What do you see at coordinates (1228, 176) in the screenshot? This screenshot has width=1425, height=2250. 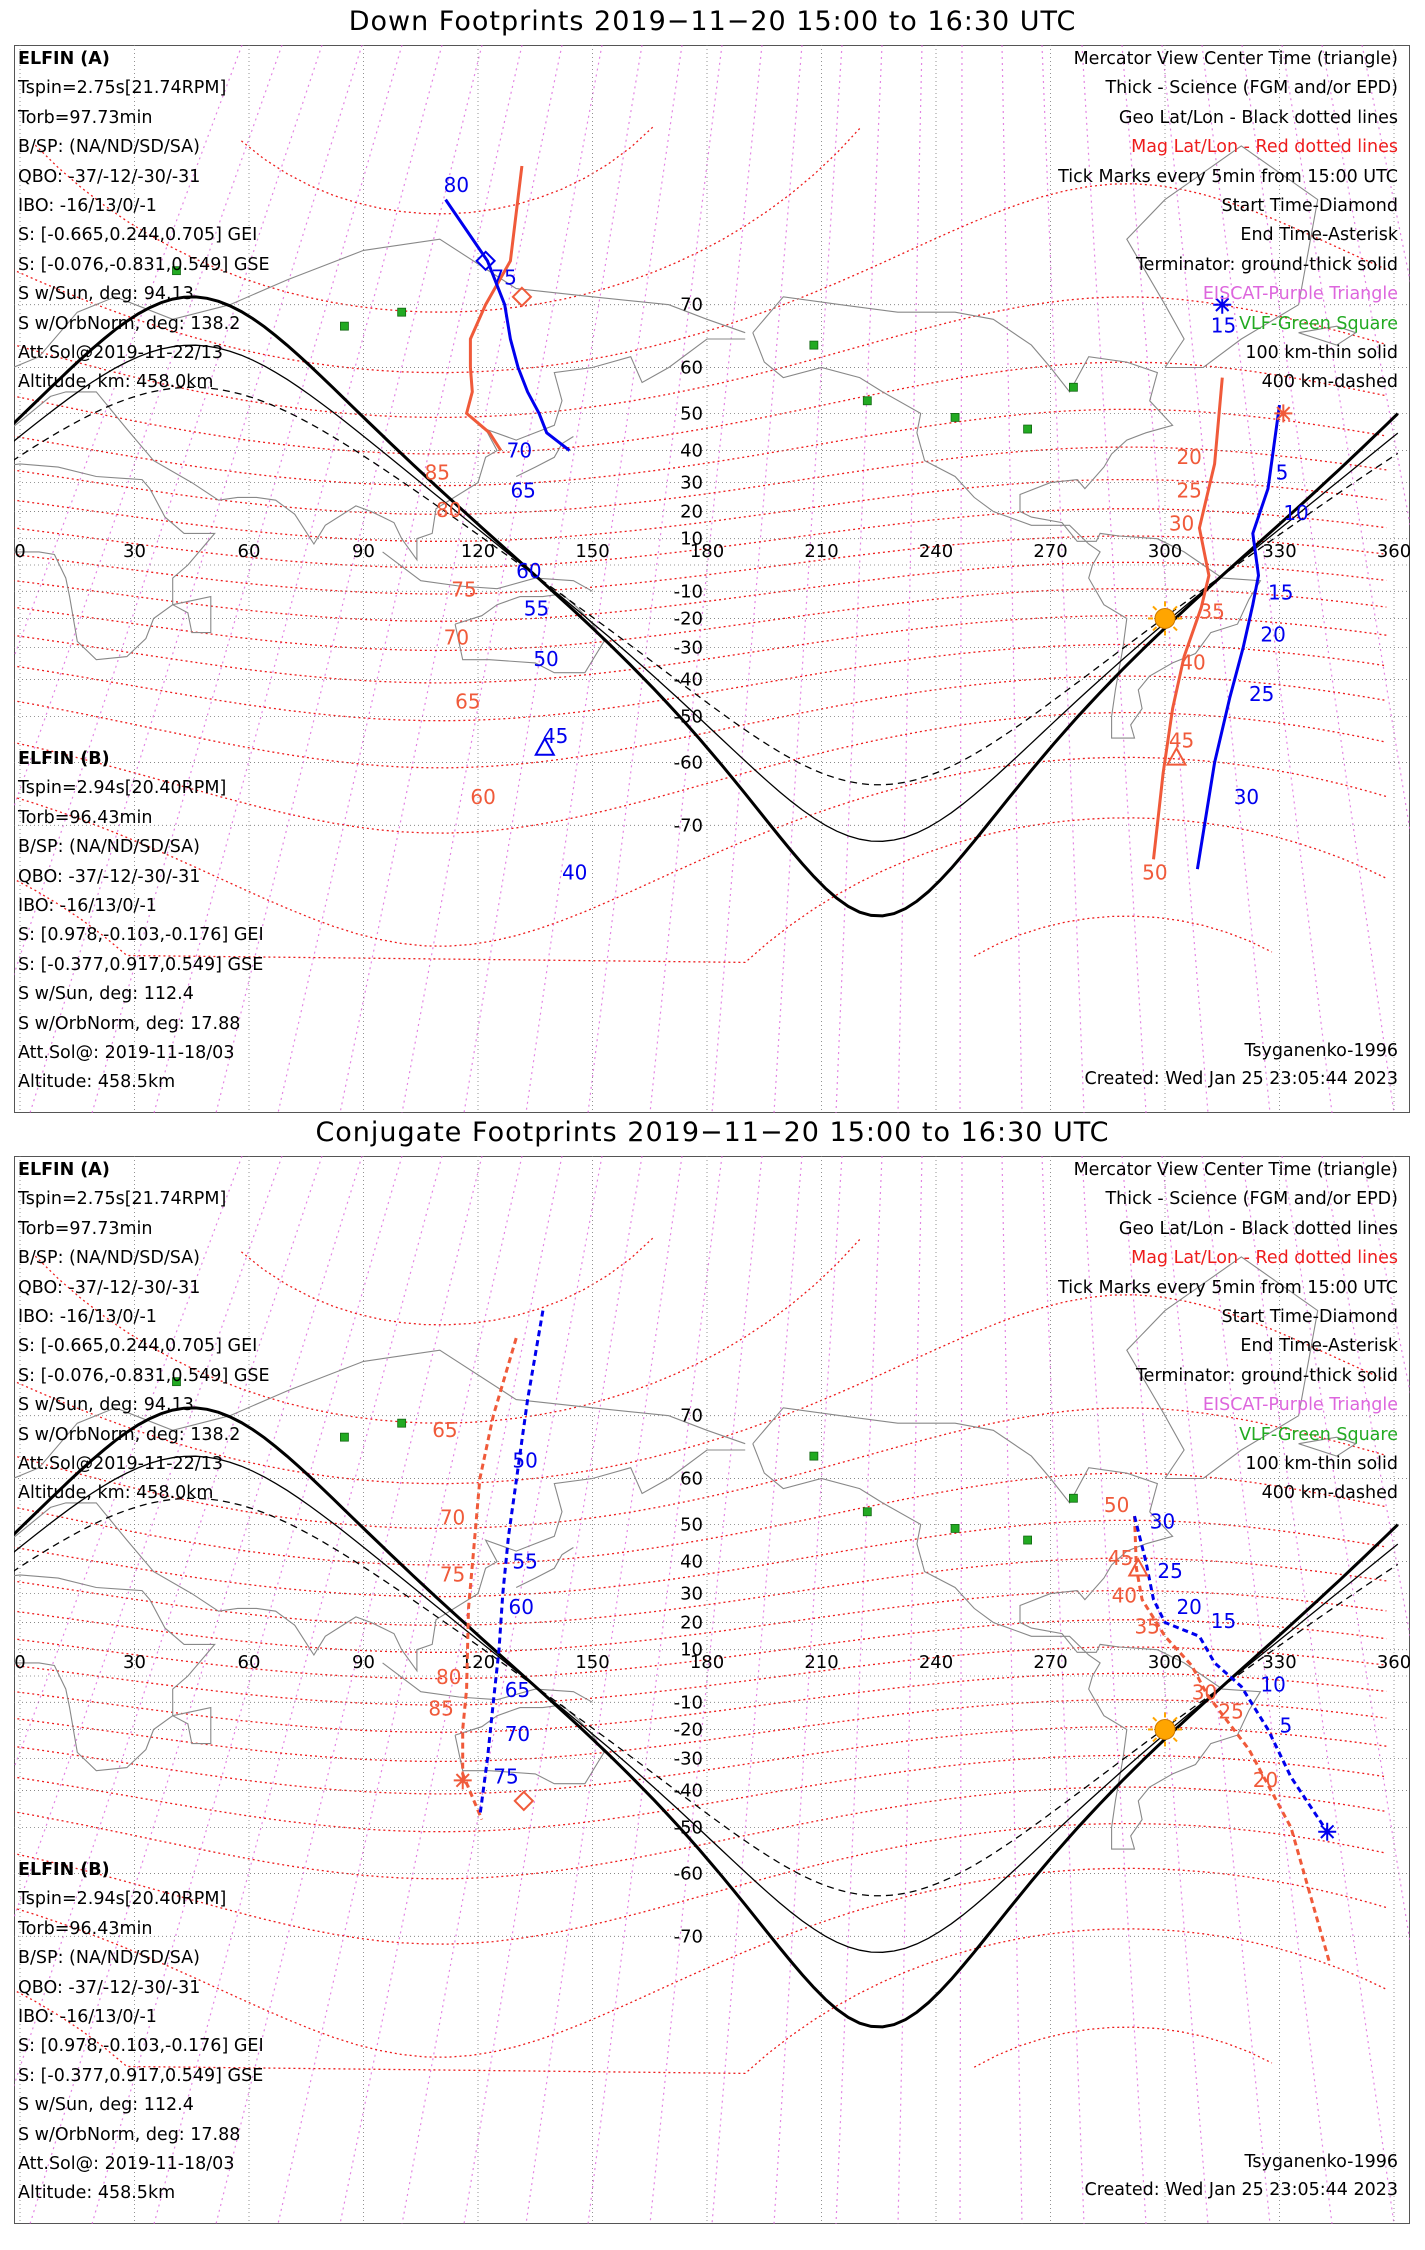 I see `legend-item: Tick Marks every 5min from 15:00 UTC` at bounding box center [1228, 176].